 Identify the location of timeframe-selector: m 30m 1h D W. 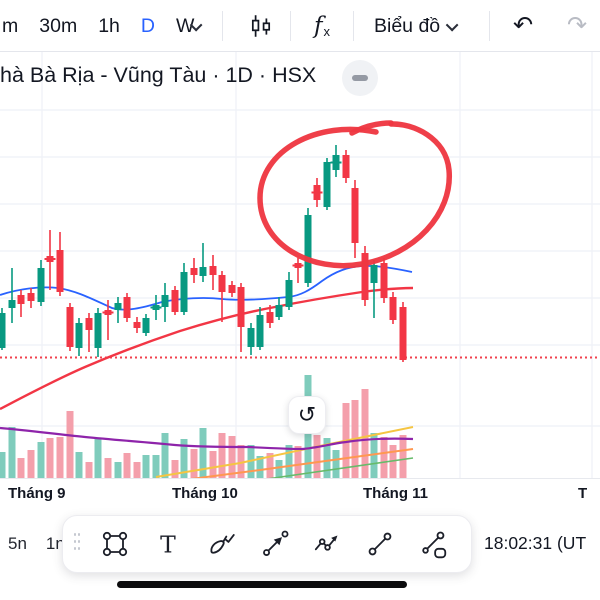
(98, 26).